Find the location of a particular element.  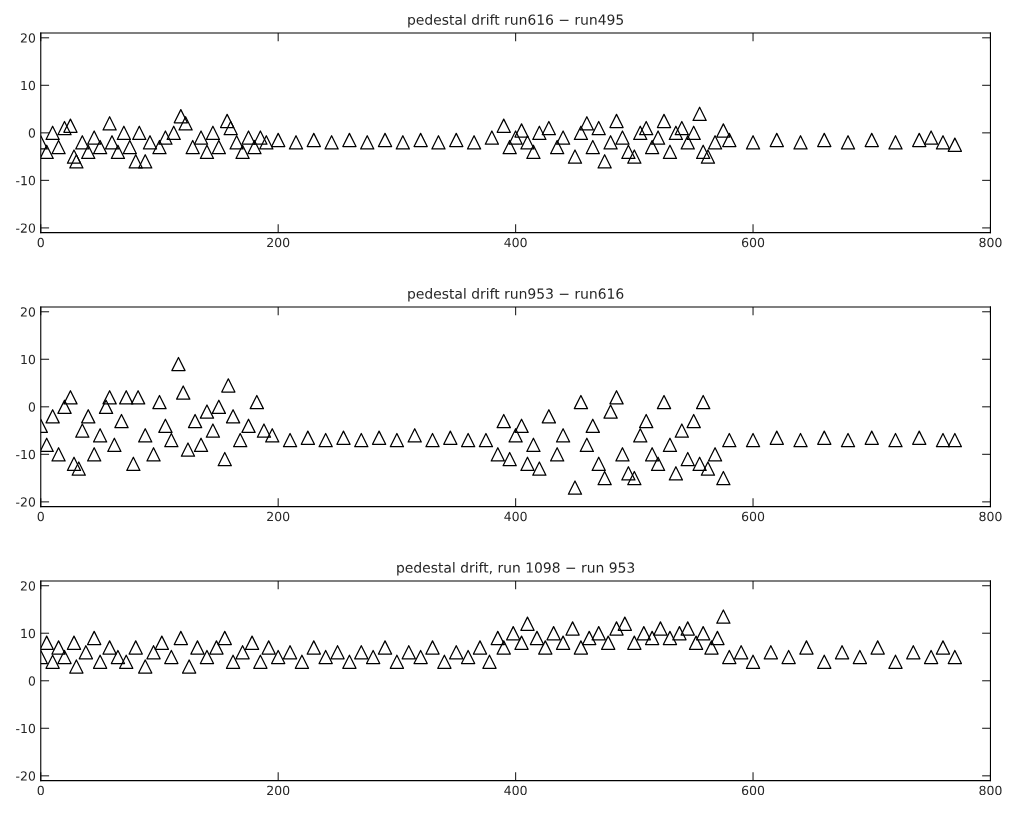

chart-title: pedestal drift run616 − run495 is located at coordinates (515, 21).